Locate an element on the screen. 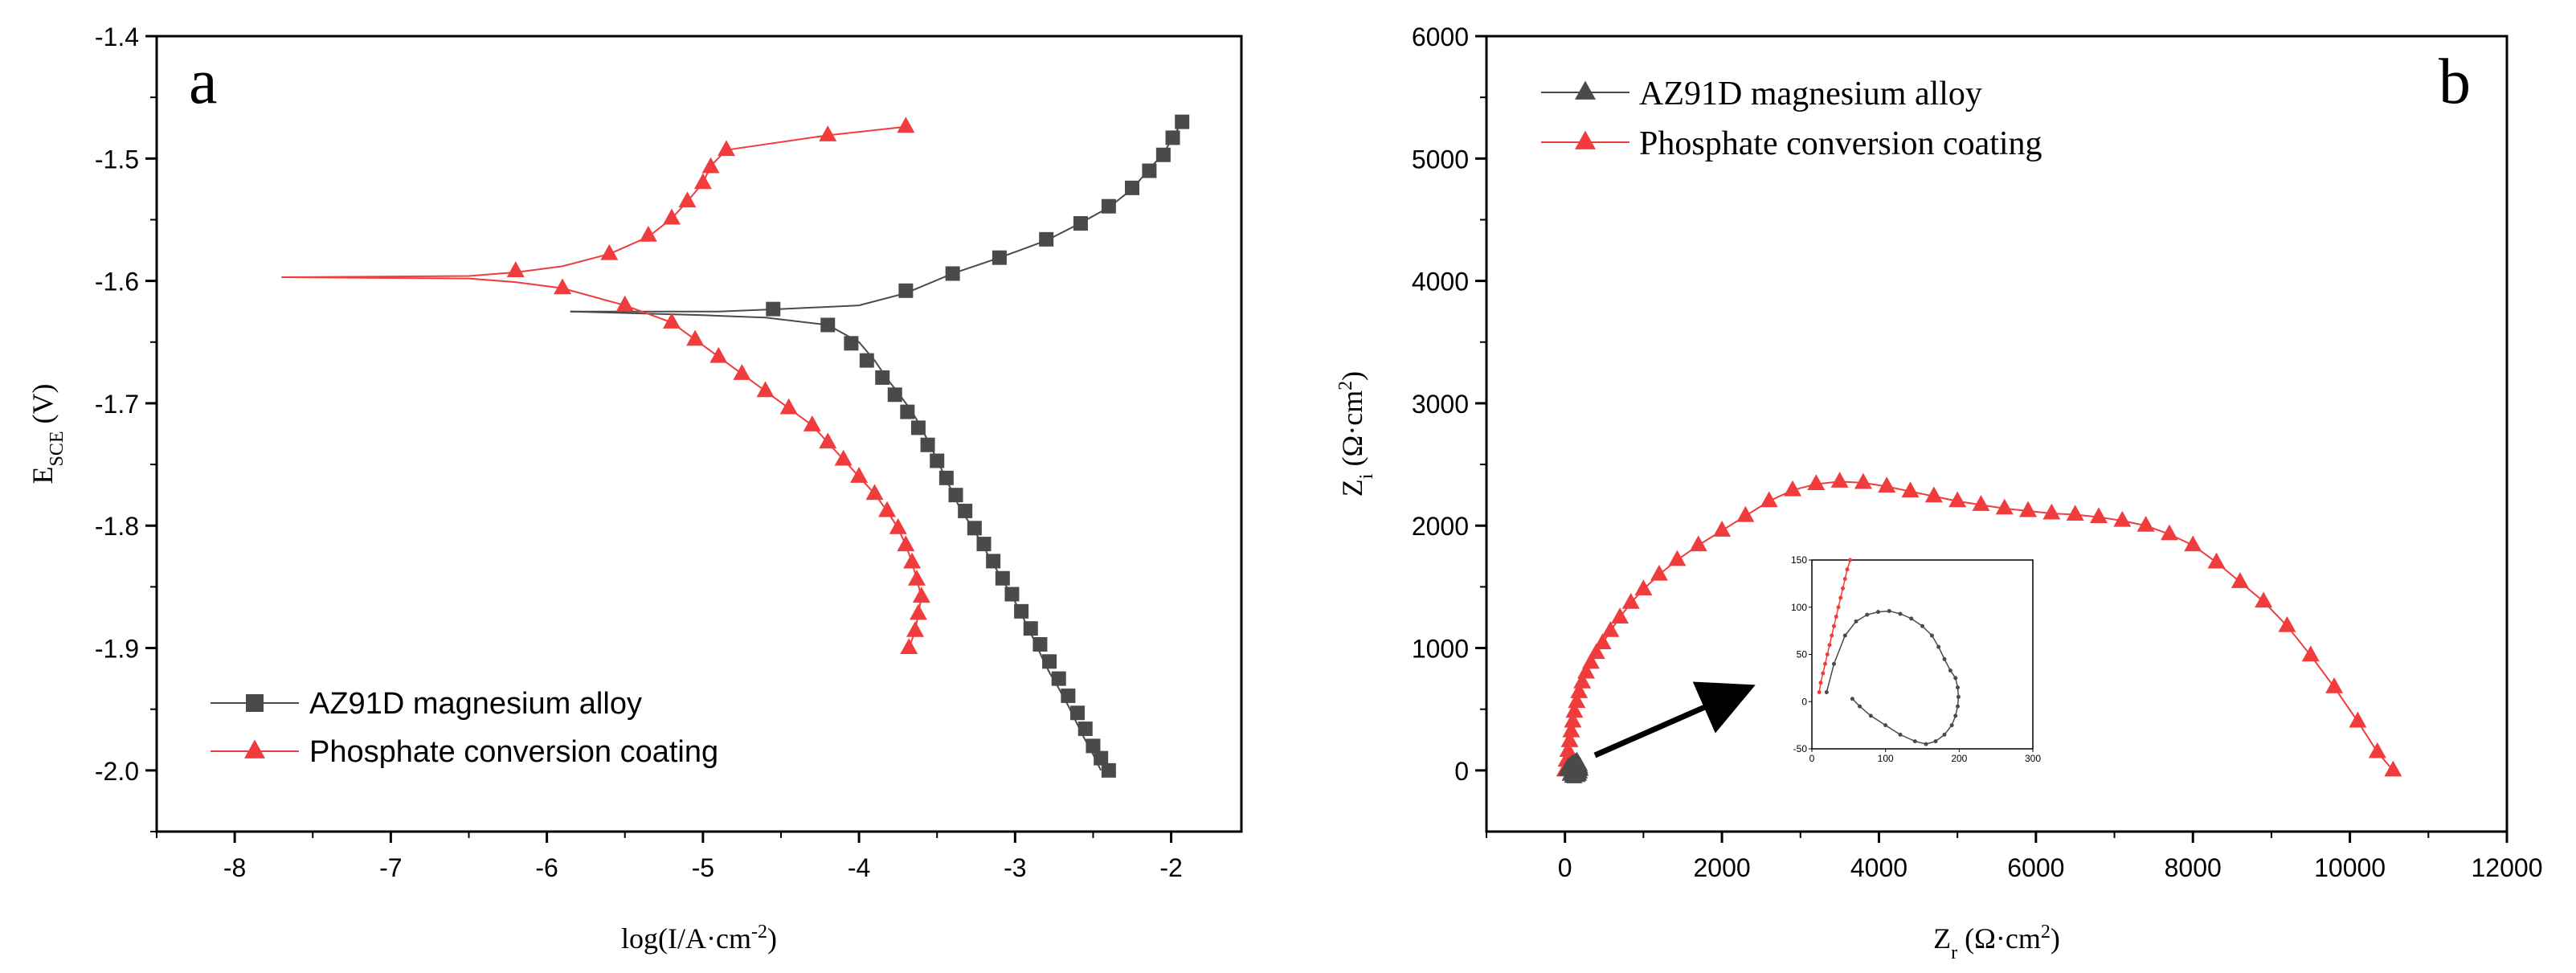  x-tick-label: 2000 is located at coordinates (1721, 867).